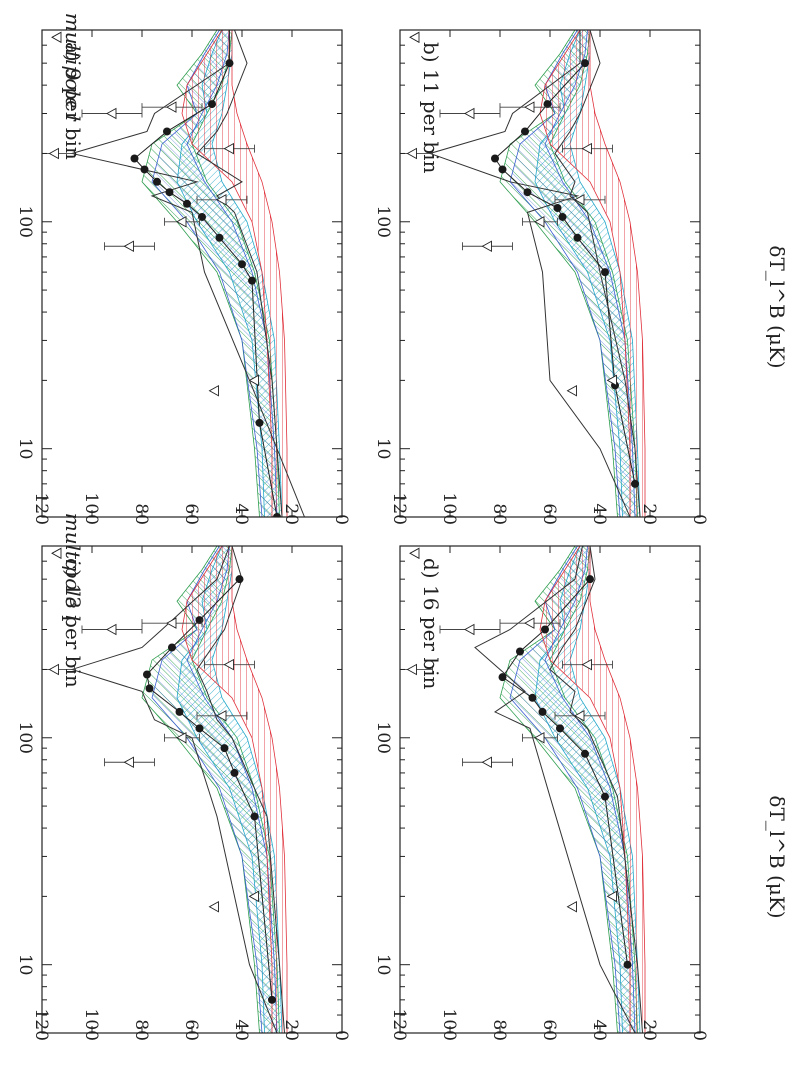 The image size is (797, 1067). Describe the element at coordinates (777, 306) in the screenshot. I see `y-axis-title-right: δT_l^B (μK)` at that location.